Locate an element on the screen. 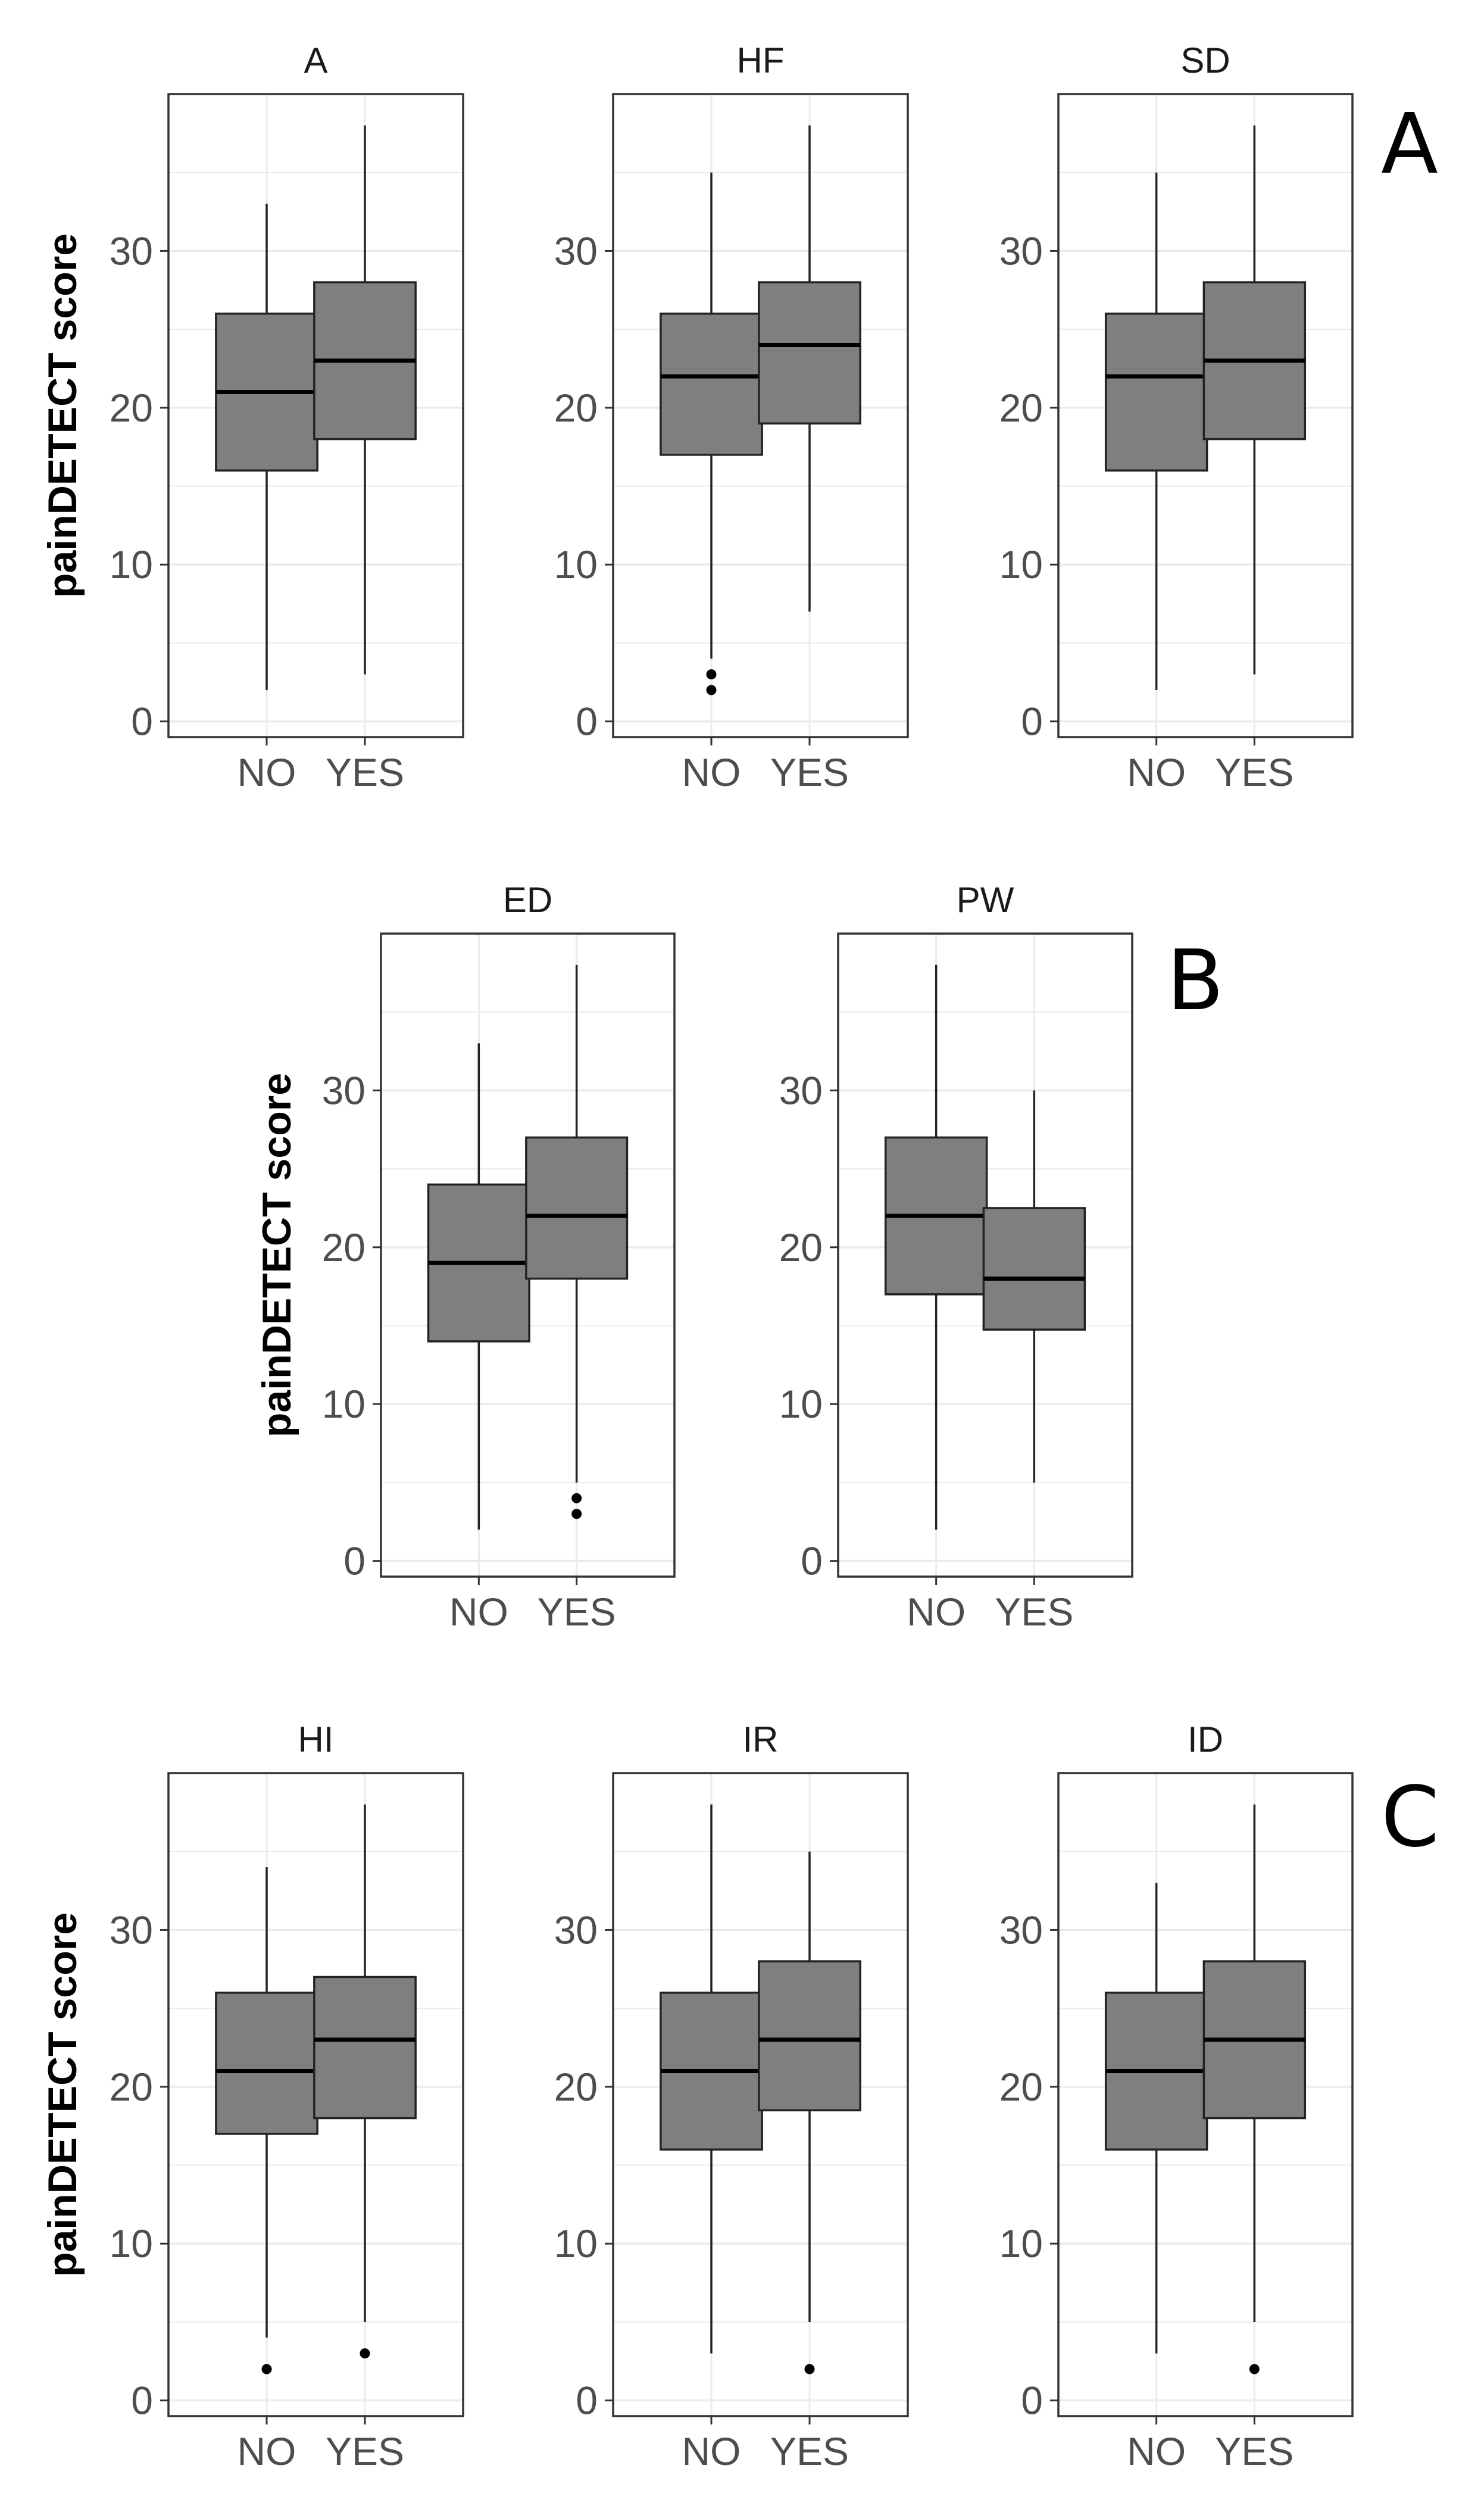  panel-a-facet-a-box-no is located at coordinates (266, 447).